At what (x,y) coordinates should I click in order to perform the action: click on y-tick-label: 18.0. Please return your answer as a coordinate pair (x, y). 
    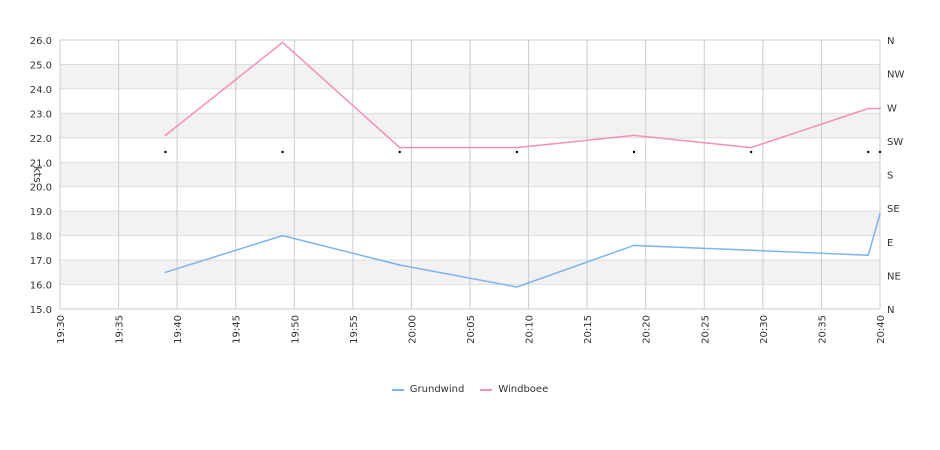
    Looking at the image, I should click on (41, 237).